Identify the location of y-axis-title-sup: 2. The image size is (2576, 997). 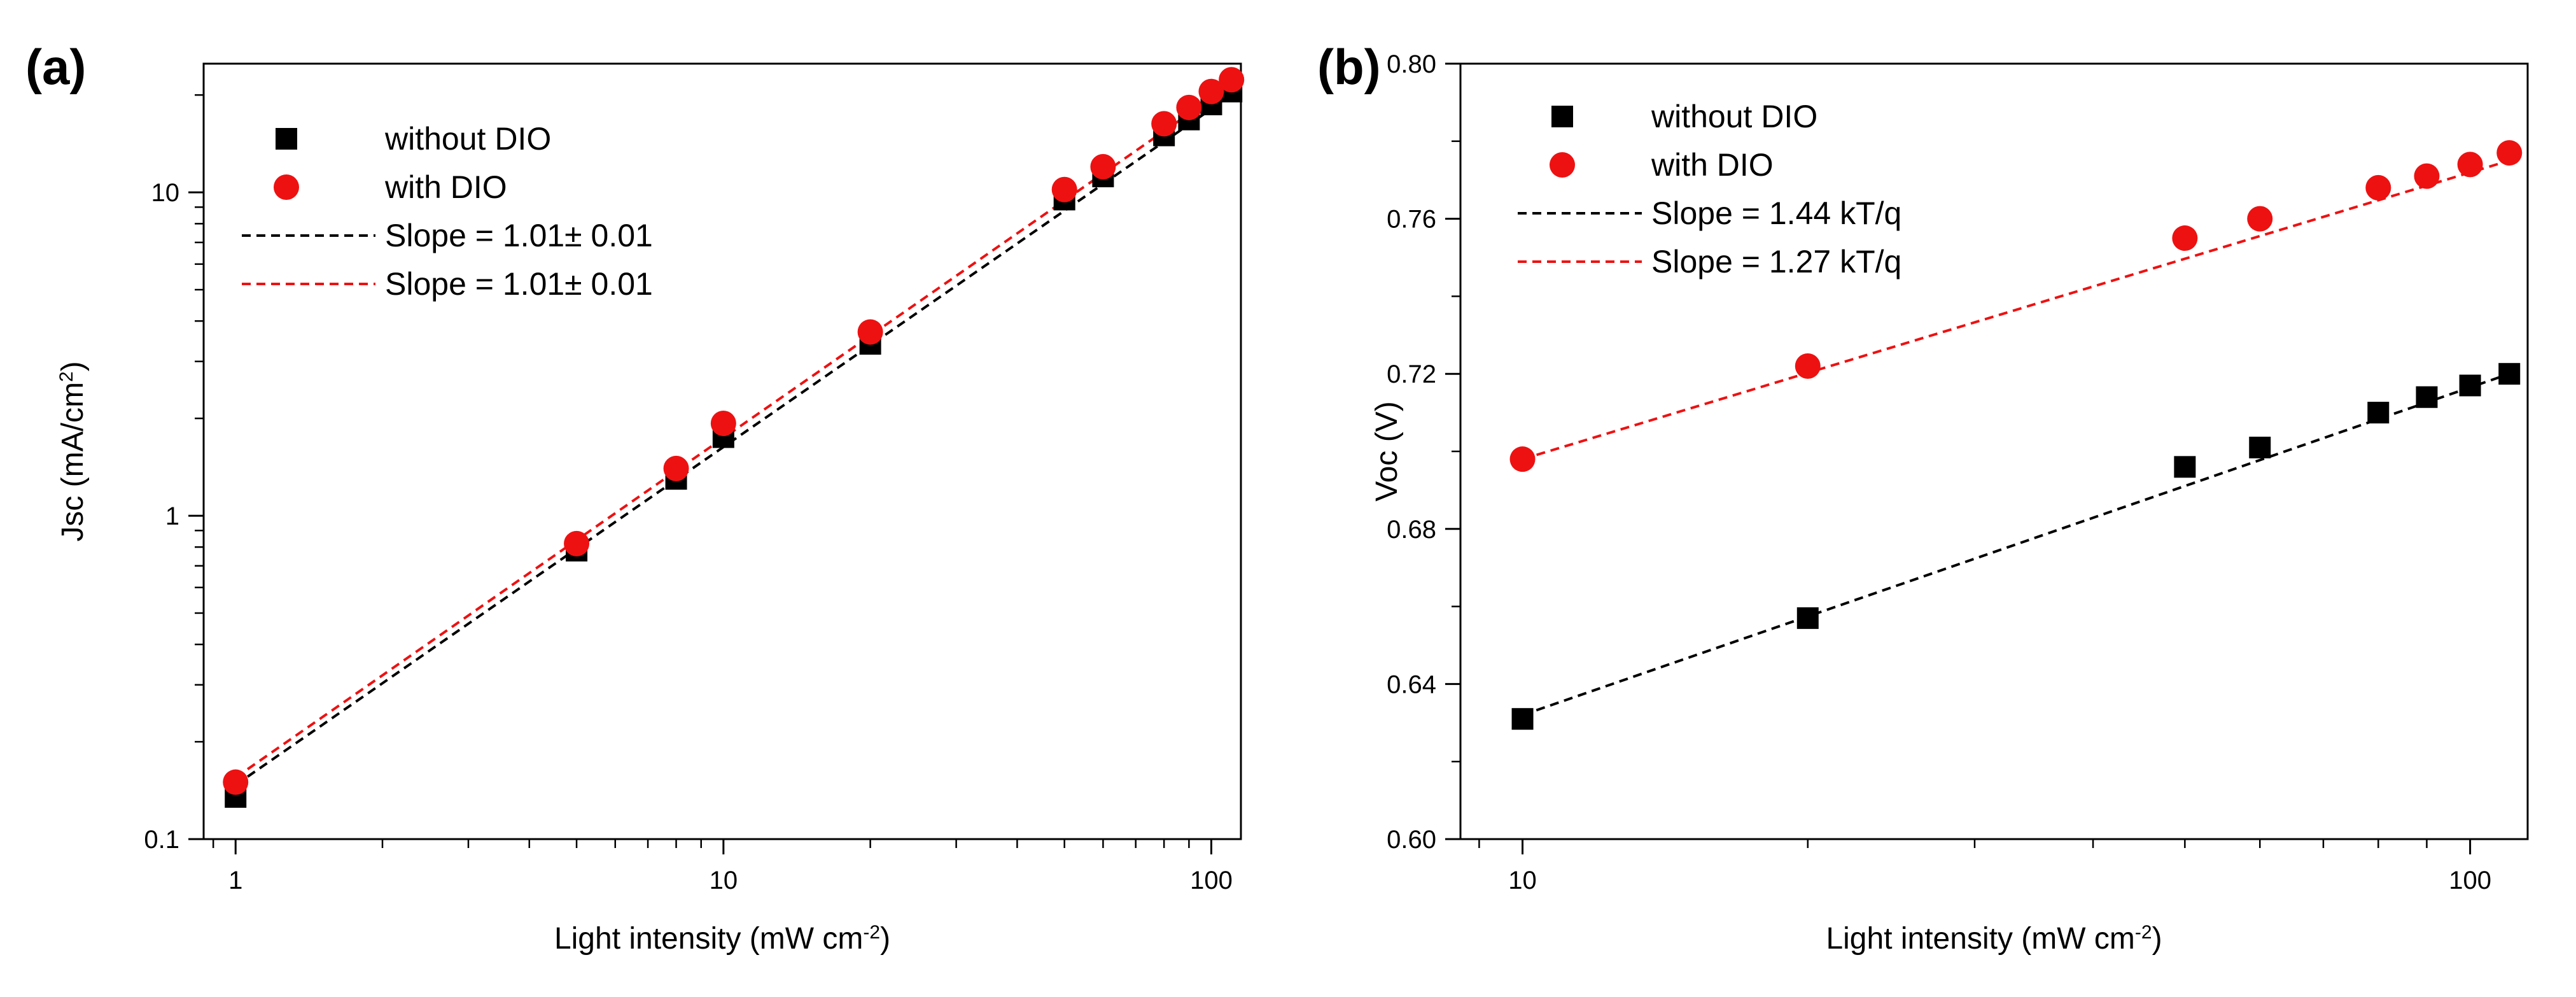
(66, 376).